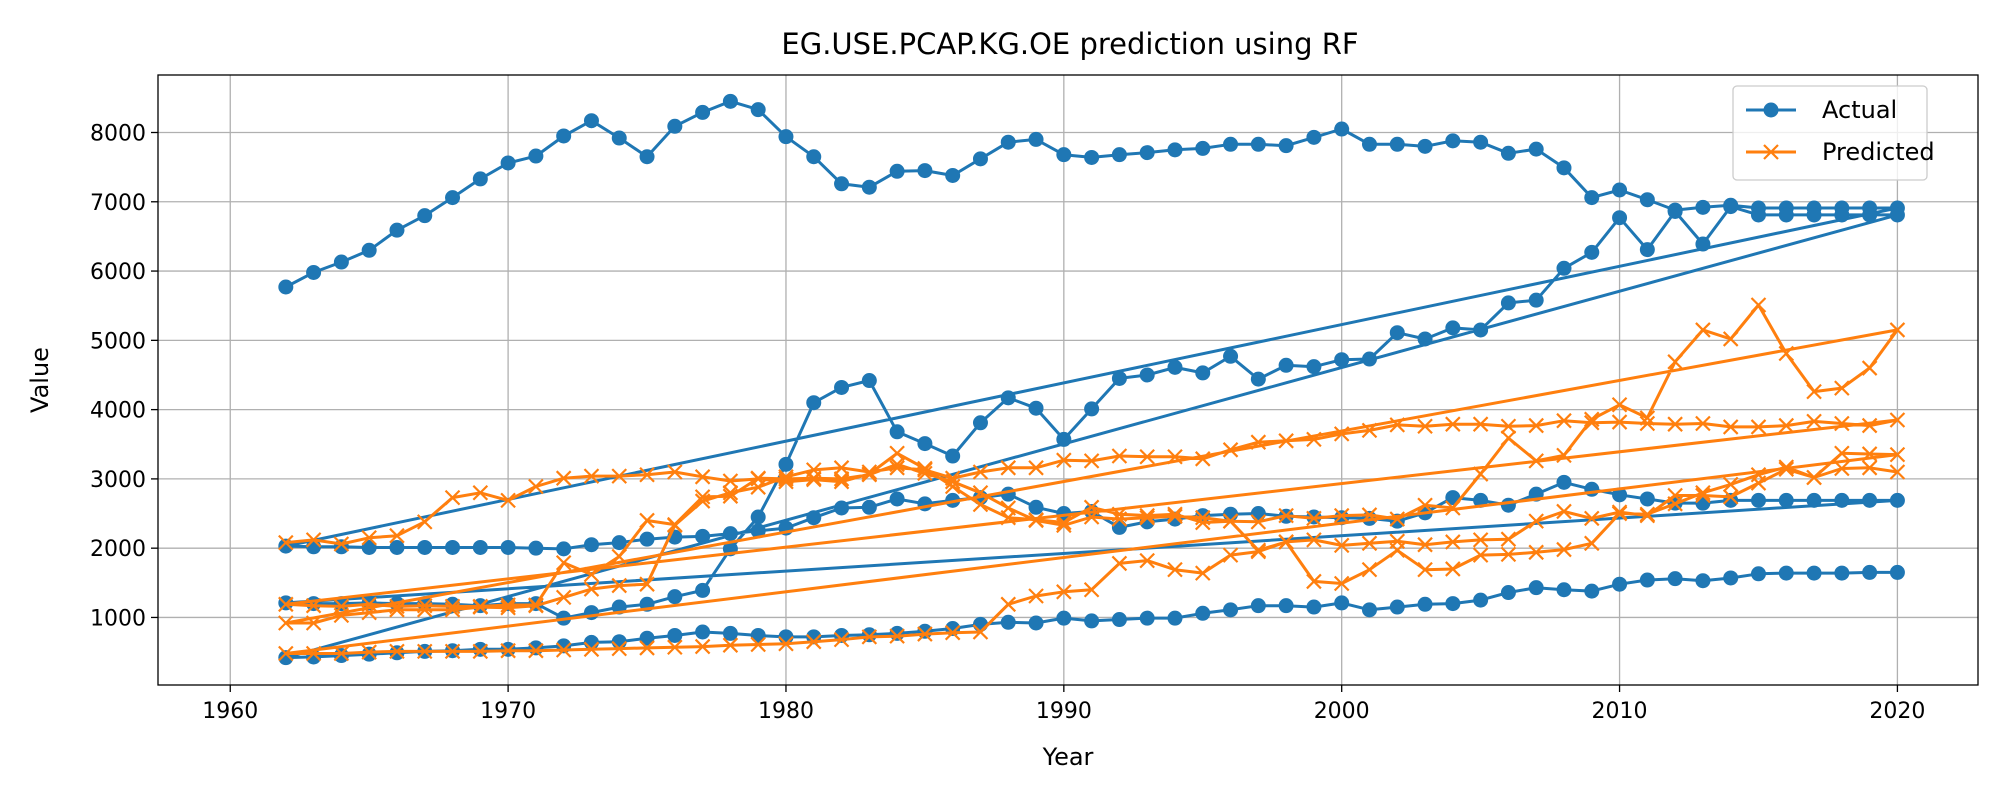 This screenshot has height=800, width=2000. What do you see at coordinates (118, 549) in the screenshot?
I see `y-tick-label: 2000` at bounding box center [118, 549].